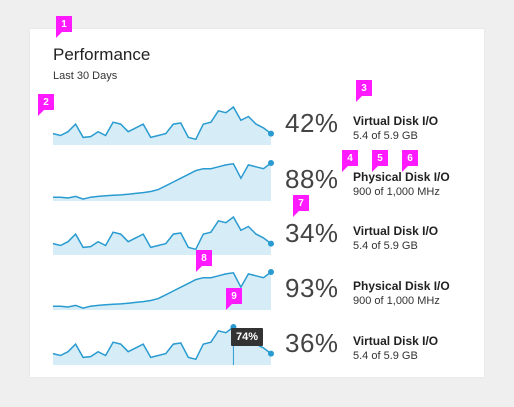  I want to click on metric-row: 42% Virtual Disk I/O 5.4 of 5.9 GB, so click(262, 124).